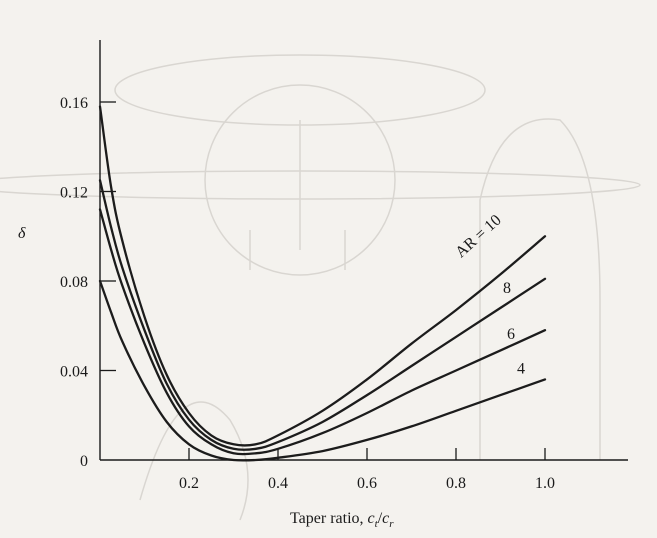  Describe the element at coordinates (377, 524) in the screenshot. I see `x-axis-label-sub1: t` at that location.